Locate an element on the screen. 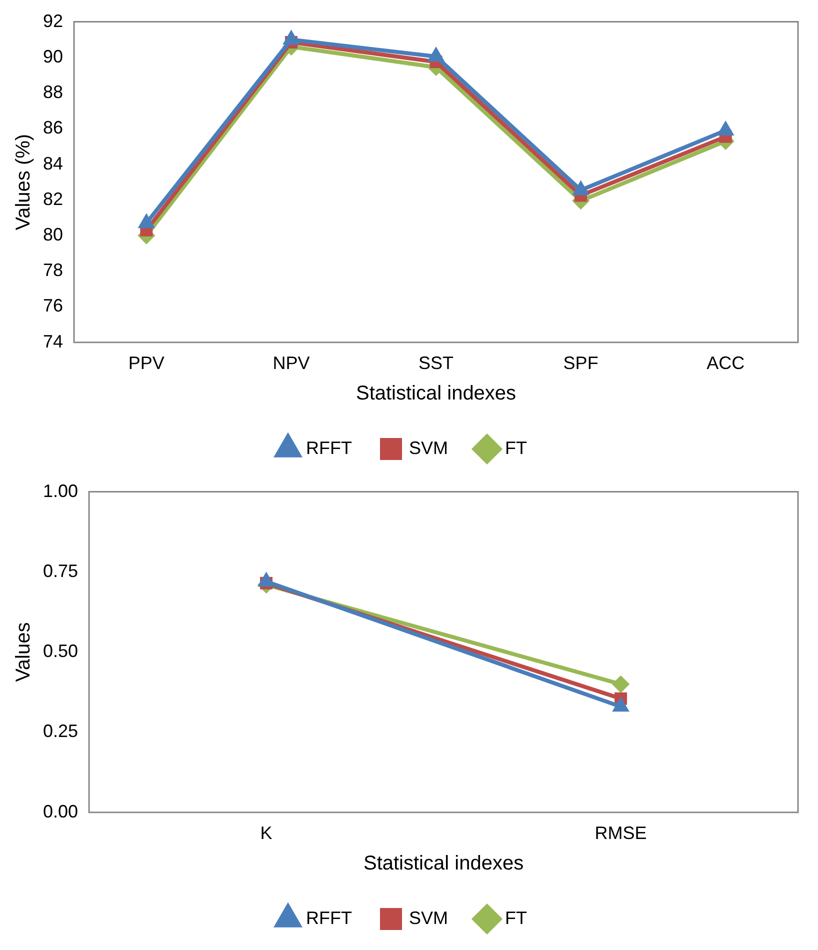 The height and width of the screenshot is (950, 818). y-tick-label: 76 is located at coordinates (53, 306).